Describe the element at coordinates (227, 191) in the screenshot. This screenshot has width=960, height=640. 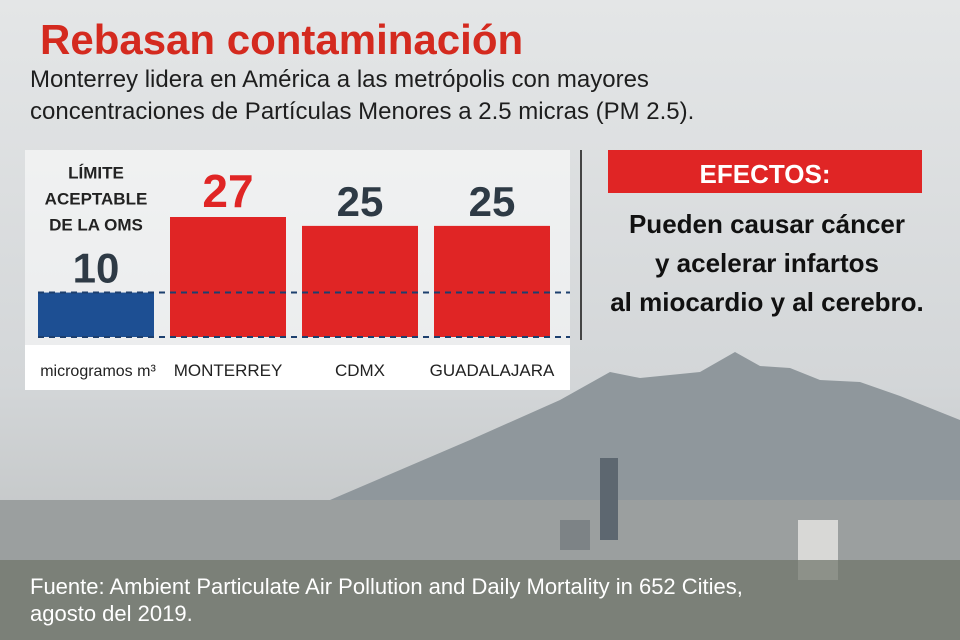
I see `value-label: 27` at that location.